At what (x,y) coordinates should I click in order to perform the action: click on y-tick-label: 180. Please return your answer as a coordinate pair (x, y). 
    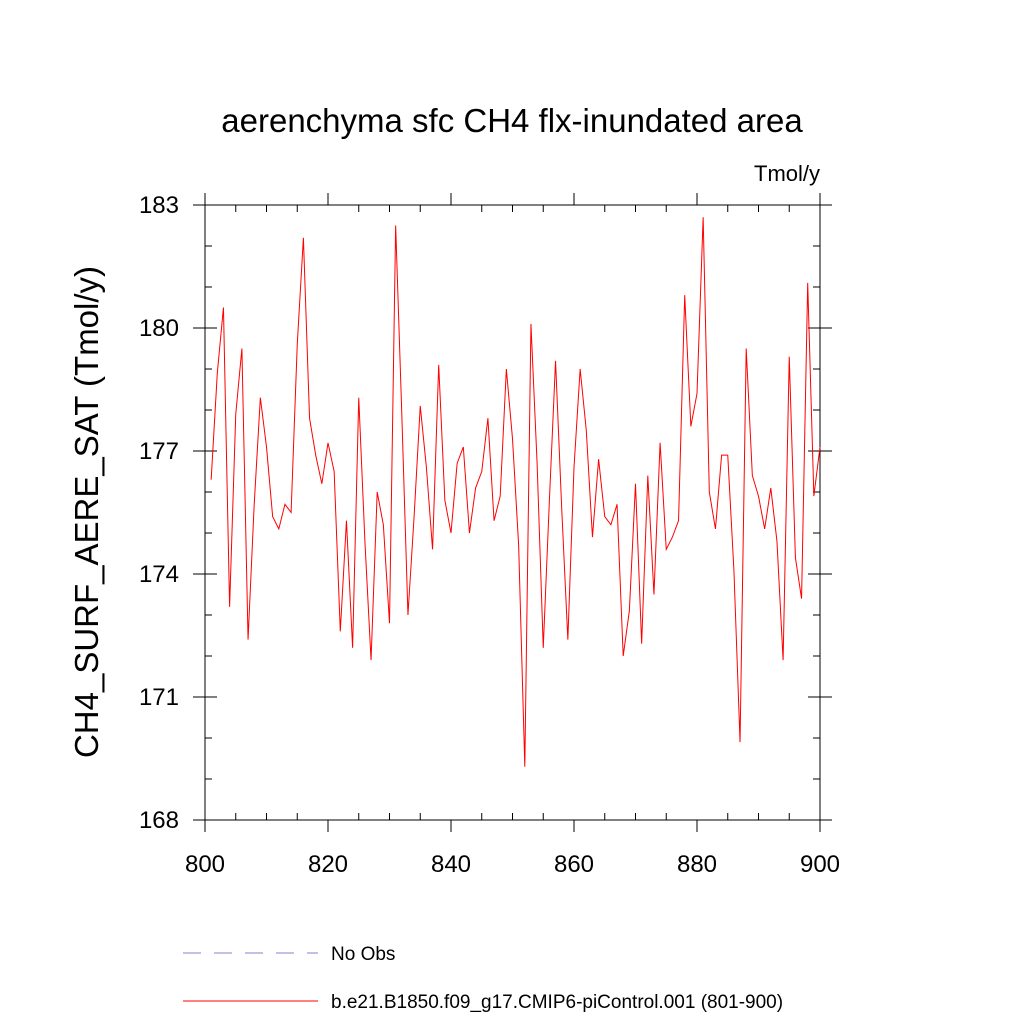
    Looking at the image, I should click on (159, 328).